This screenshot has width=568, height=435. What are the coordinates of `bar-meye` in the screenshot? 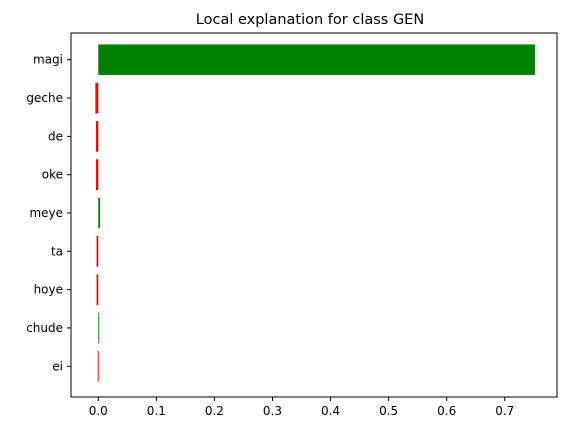 It's located at (99, 213).